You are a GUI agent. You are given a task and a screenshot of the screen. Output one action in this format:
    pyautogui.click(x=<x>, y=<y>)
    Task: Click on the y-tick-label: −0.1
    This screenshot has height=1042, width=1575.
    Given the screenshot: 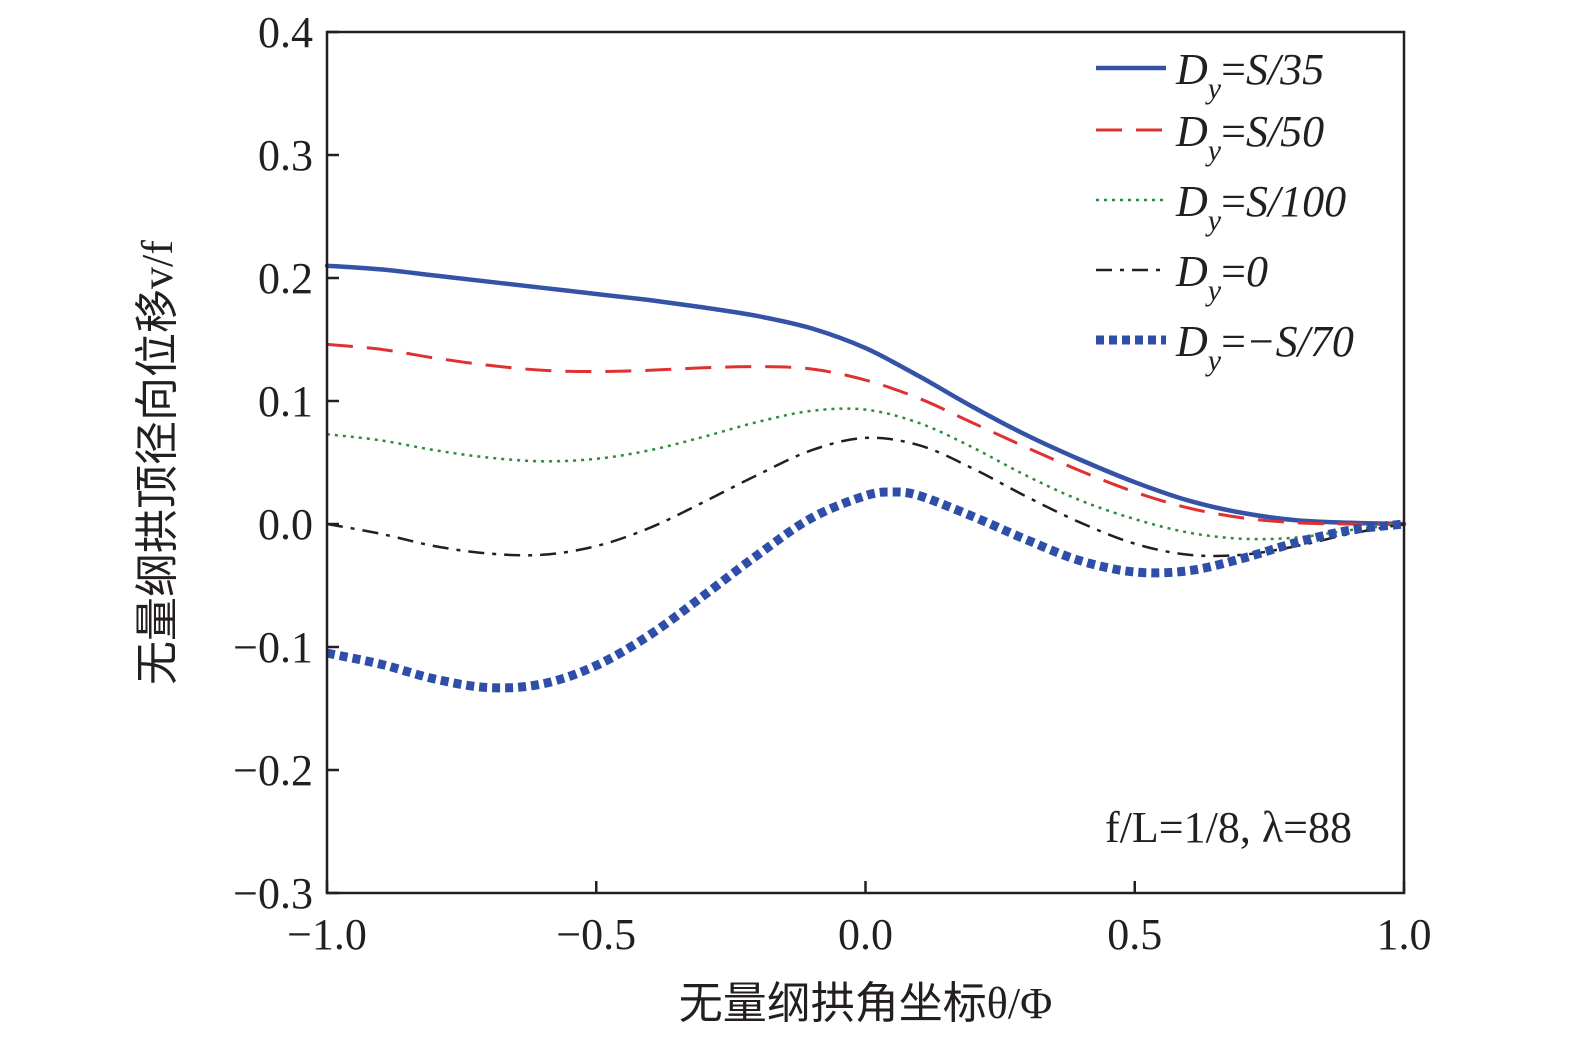 What is the action you would take?
    pyautogui.click(x=273, y=647)
    